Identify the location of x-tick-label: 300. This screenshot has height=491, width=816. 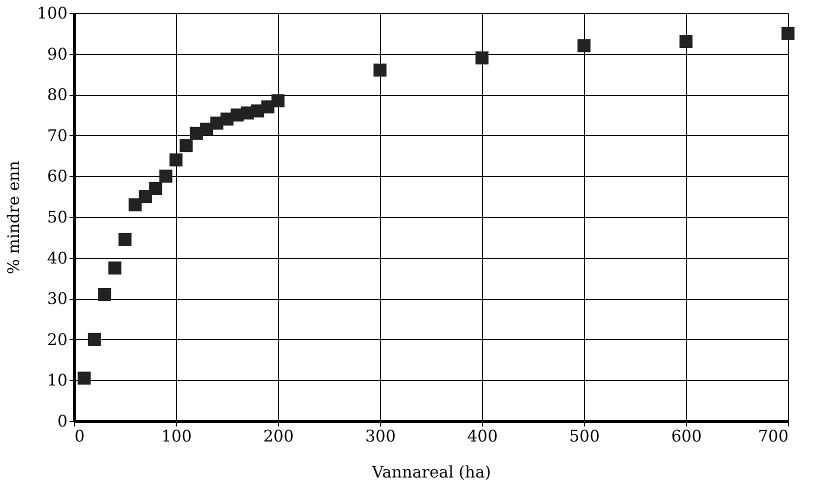
(380, 436).